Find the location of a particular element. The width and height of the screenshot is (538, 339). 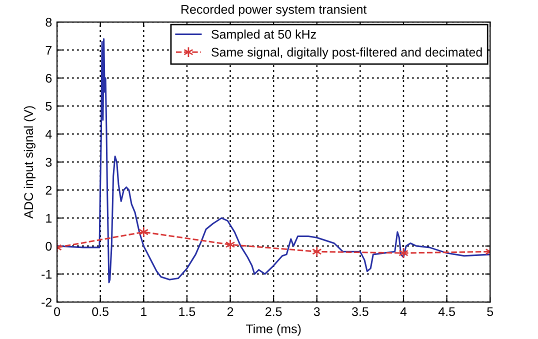

x-tick-label: 1.5 is located at coordinates (187, 311).